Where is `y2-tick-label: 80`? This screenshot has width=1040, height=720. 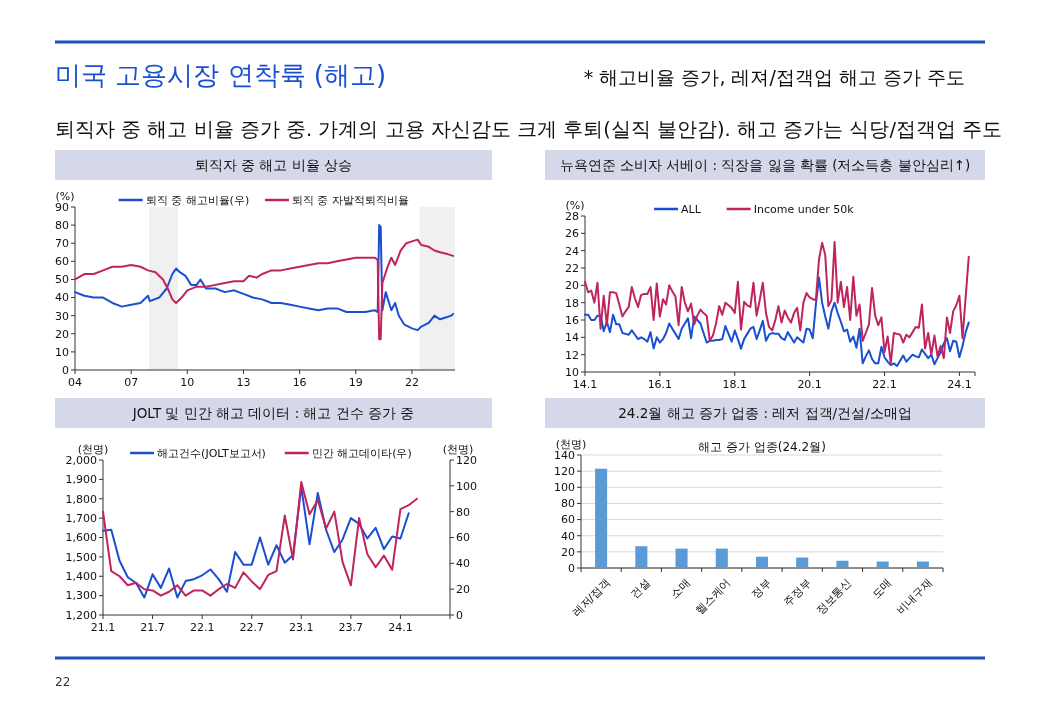 y2-tick-label: 80 is located at coordinates (463, 512).